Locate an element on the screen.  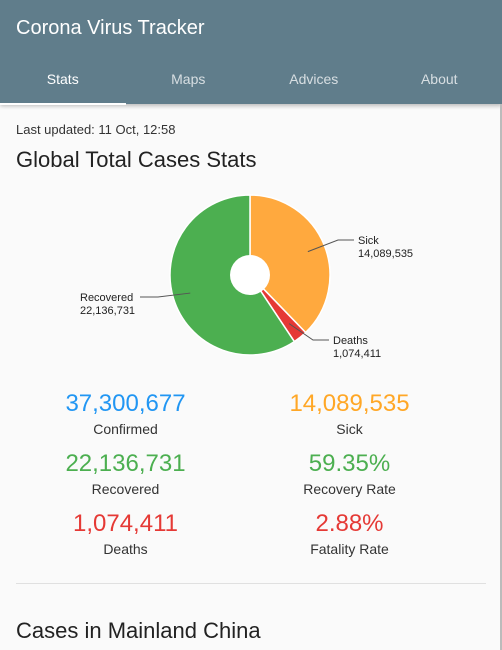
stat-recovered-value: 22,136,731 is located at coordinates (125, 463).